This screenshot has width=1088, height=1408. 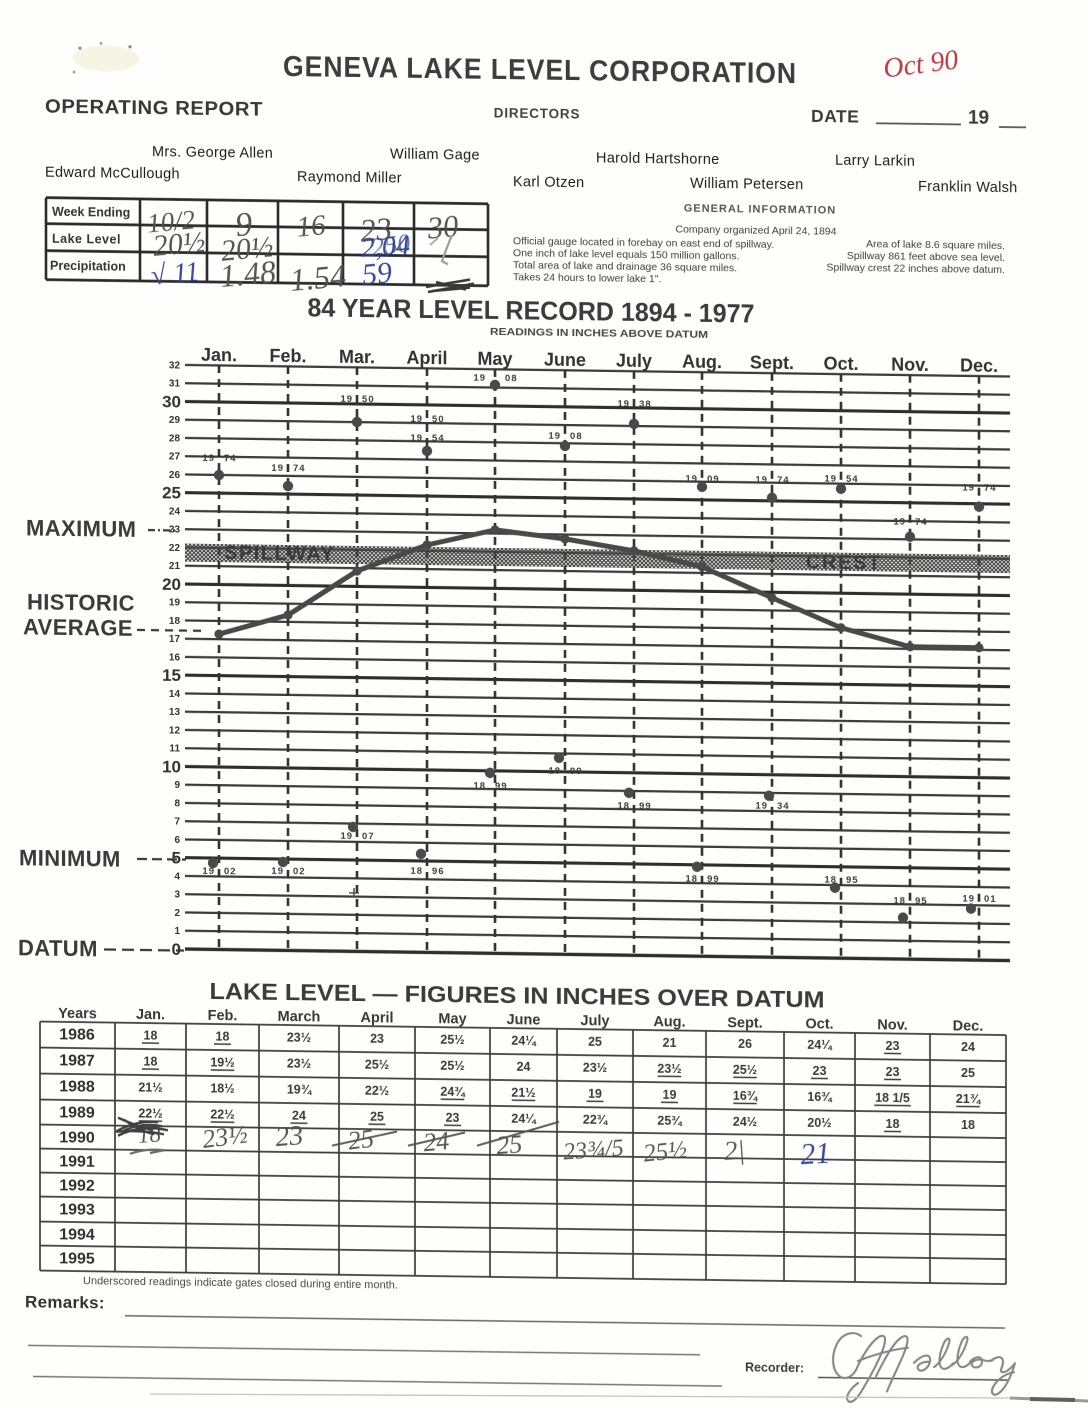 What do you see at coordinates (565, 360) in the screenshot?
I see `svg-text: June` at bounding box center [565, 360].